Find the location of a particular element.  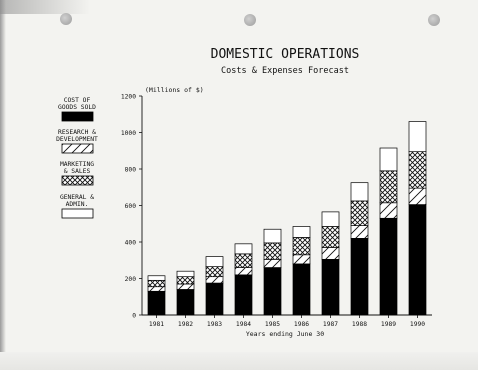

y-tick-label: 600 is located at coordinates (131, 206).